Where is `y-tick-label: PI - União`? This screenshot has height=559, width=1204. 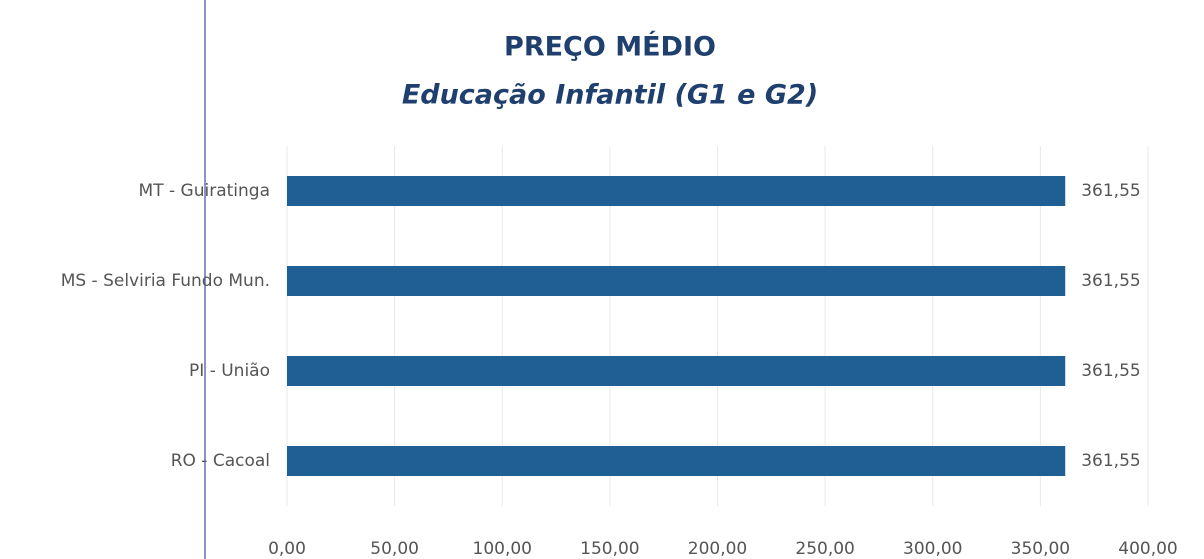 y-tick-label: PI - União is located at coordinates (229, 371).